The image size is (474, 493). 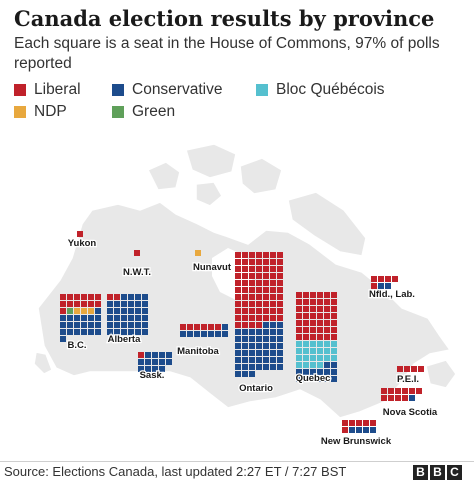 I want to click on legend-swatch-liberal, so click(x=20, y=90).